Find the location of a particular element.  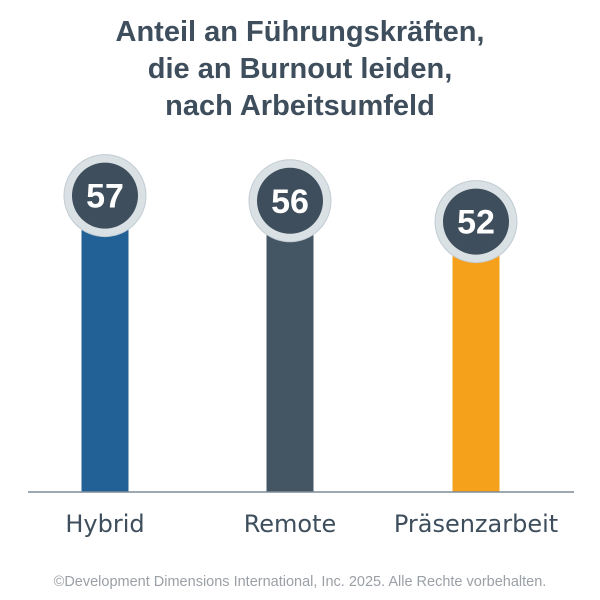

category-label-hybrid: Hybrid is located at coordinates (104, 524).